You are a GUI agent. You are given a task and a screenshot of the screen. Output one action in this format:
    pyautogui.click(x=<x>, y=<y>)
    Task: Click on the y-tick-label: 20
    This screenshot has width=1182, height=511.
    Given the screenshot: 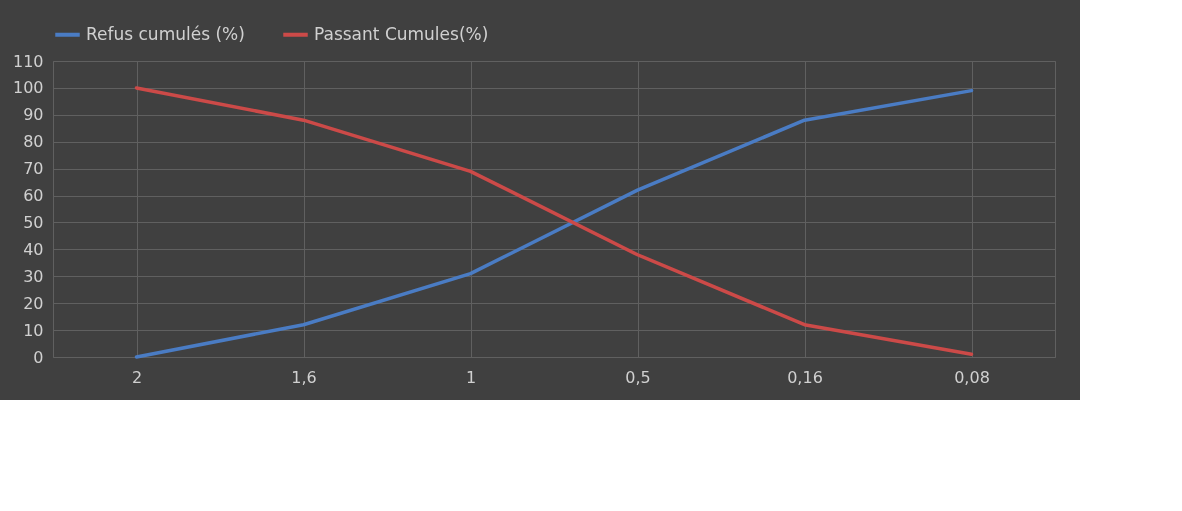 What is the action you would take?
    pyautogui.click(x=33, y=303)
    